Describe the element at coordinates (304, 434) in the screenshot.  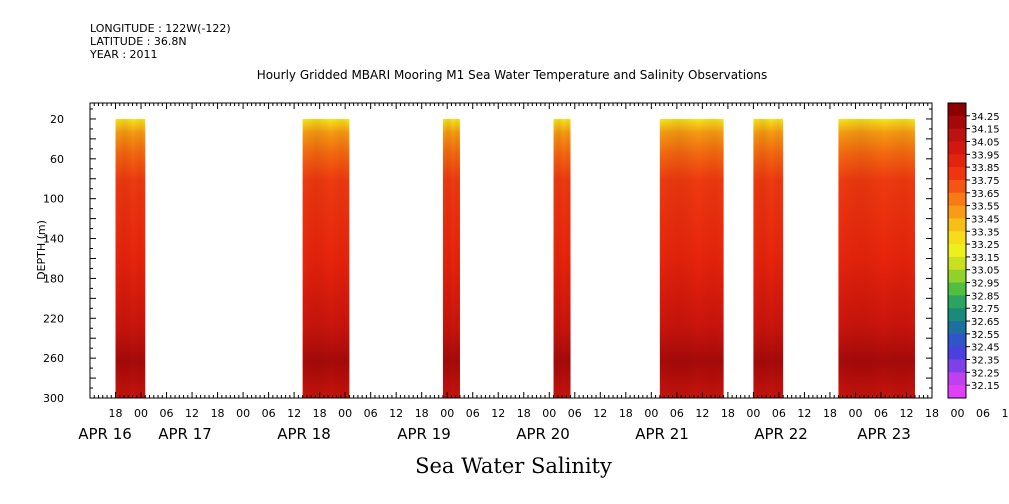
I see `x-date-label: APR 18` at that location.